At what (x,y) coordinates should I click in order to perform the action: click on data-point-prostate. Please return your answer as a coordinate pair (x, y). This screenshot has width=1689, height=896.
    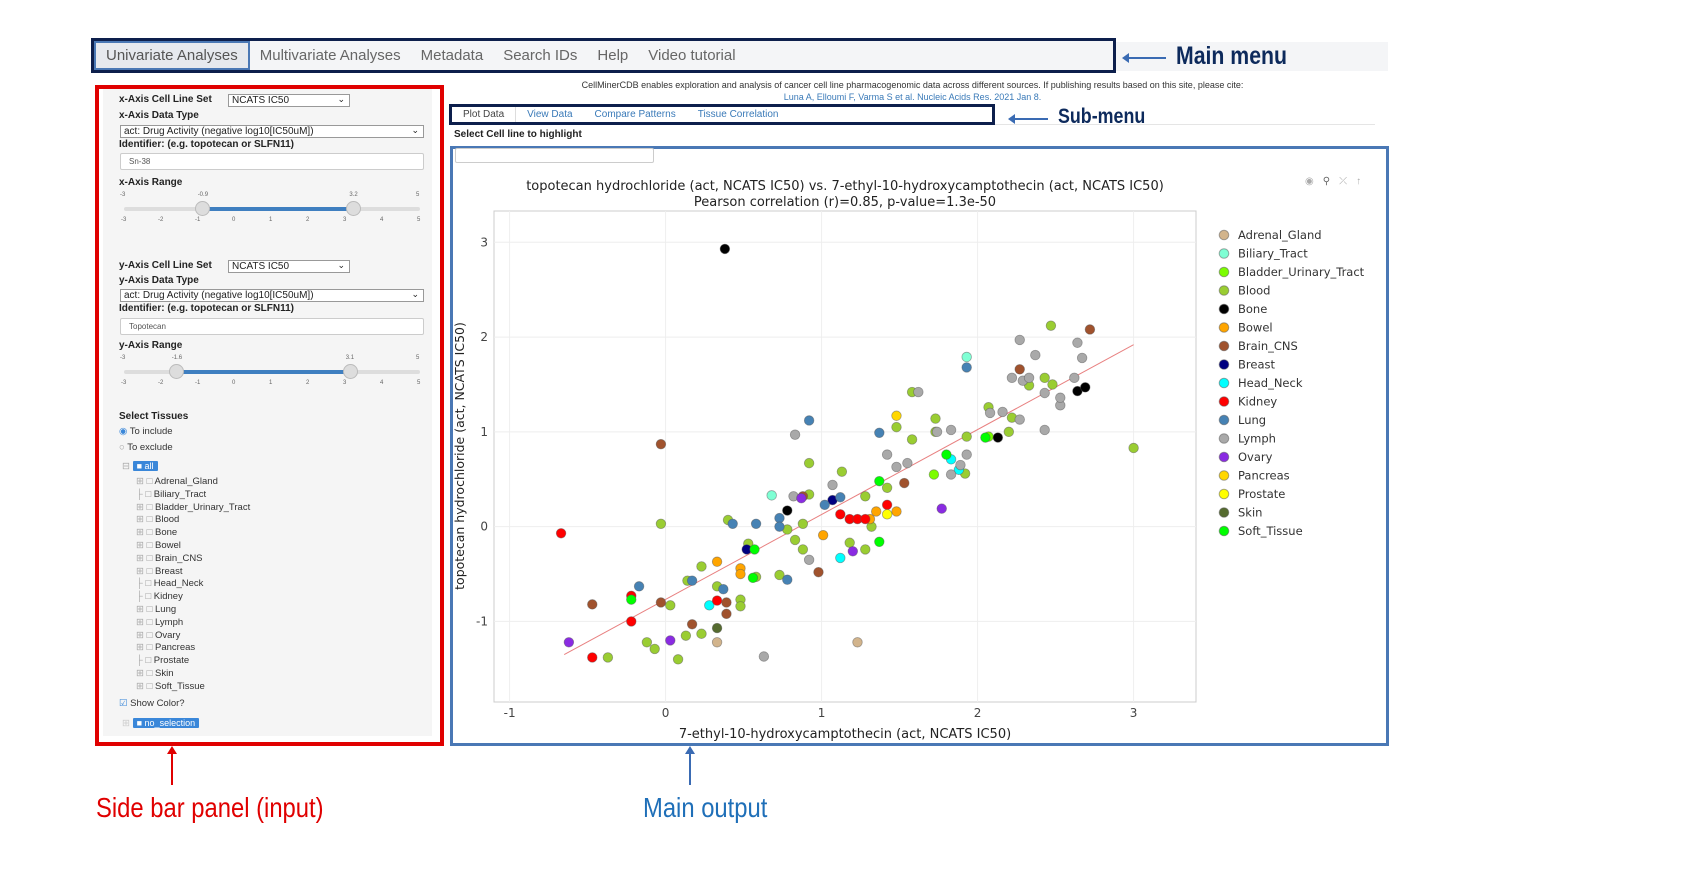
    Looking at the image, I should click on (887, 514).